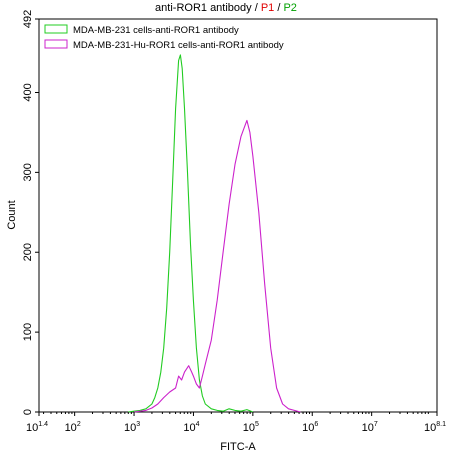 The width and height of the screenshot is (452, 455). I want to click on x-tick-label: 108.1, so click(435, 427).